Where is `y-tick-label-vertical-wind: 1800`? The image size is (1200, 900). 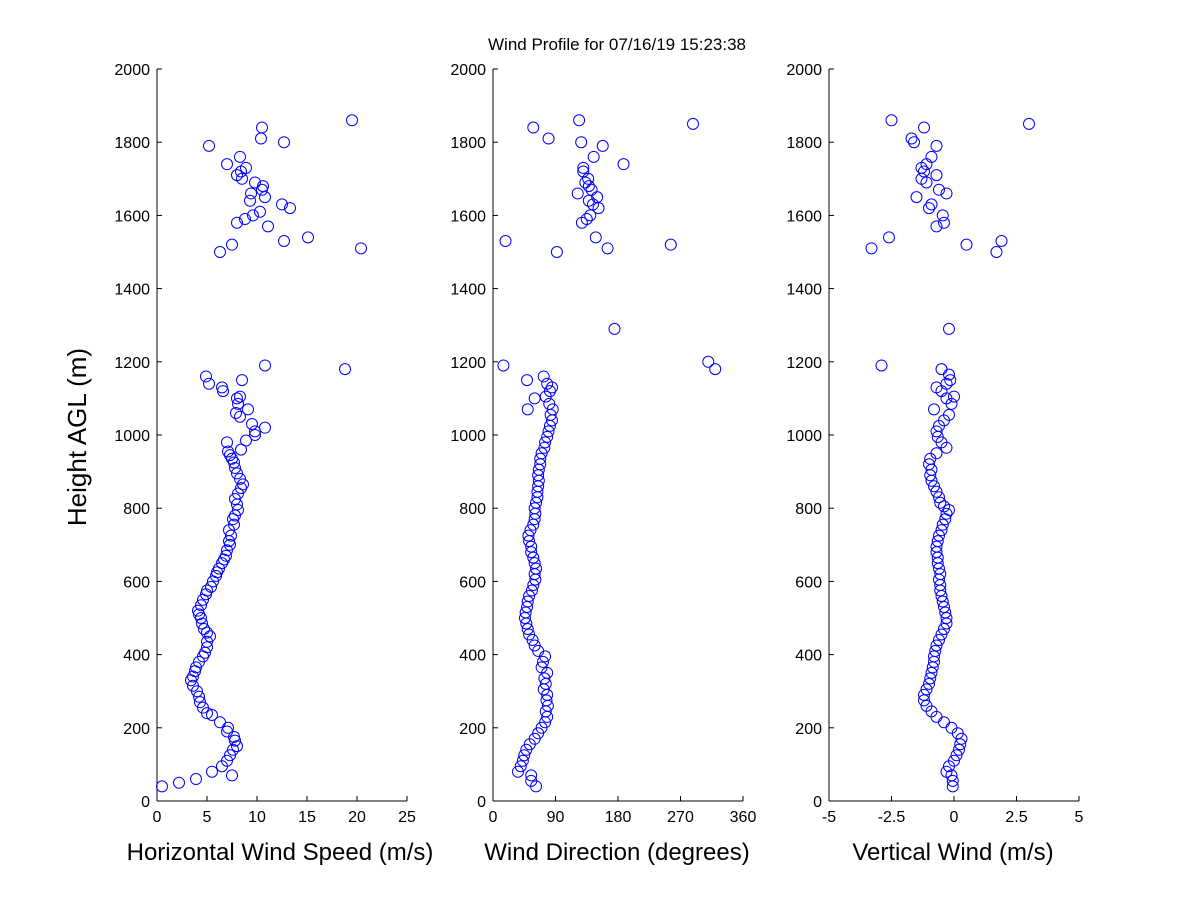
y-tick-label-vertical-wind: 1800 is located at coordinates (804, 143).